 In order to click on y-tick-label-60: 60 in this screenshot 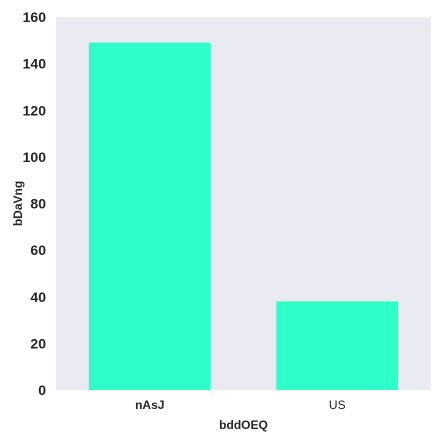, I will do `click(38, 250)`.